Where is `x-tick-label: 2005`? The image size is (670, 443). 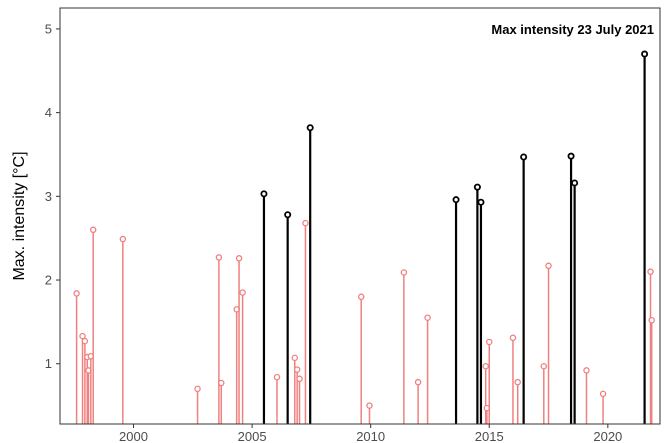
x-tick-label: 2005 is located at coordinates (252, 436).